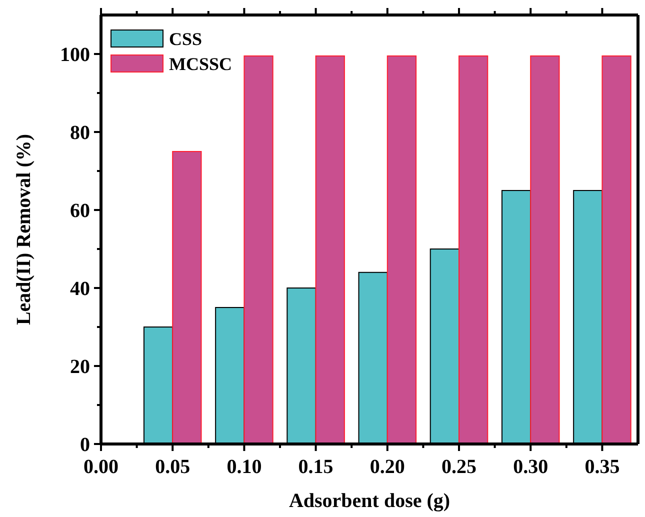 The width and height of the screenshot is (645, 517). I want to click on x-tick-label: 0.00, so click(101, 467).